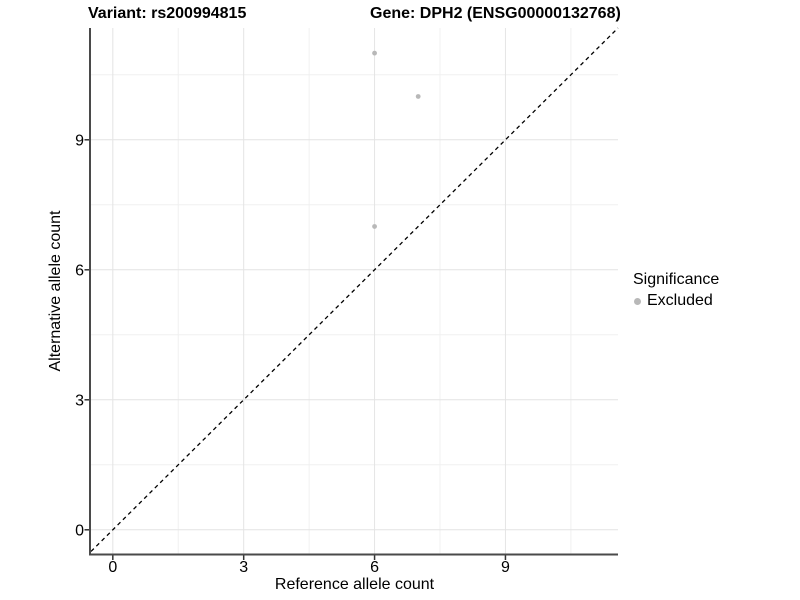 The height and width of the screenshot is (600, 800). I want to click on y-tick-label: 3, so click(79, 400).